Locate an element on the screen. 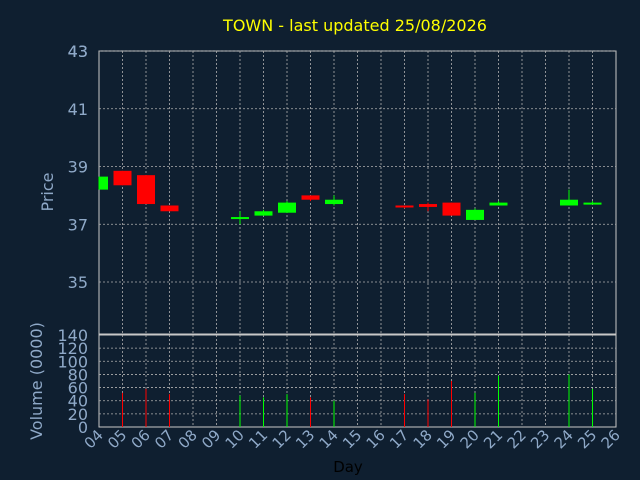 This screenshot has height=480, width=640. volume-tick-label: 120 is located at coordinates (72, 348).